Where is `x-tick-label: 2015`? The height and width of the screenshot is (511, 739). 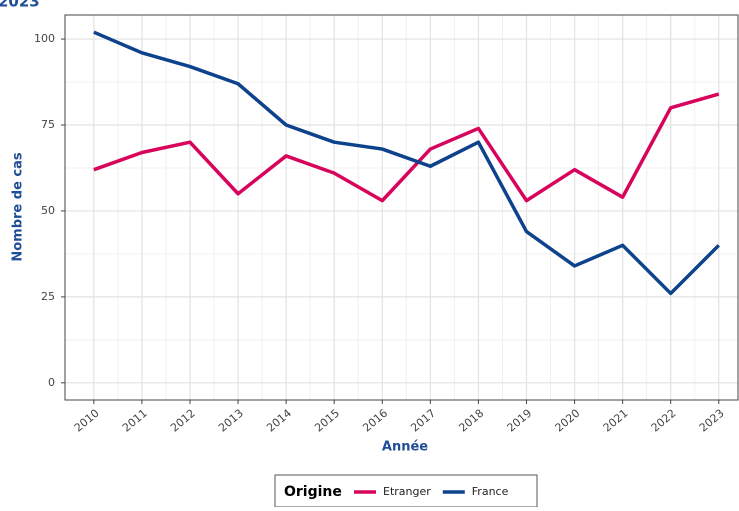
x-tick-label: 2015 is located at coordinates (327, 421).